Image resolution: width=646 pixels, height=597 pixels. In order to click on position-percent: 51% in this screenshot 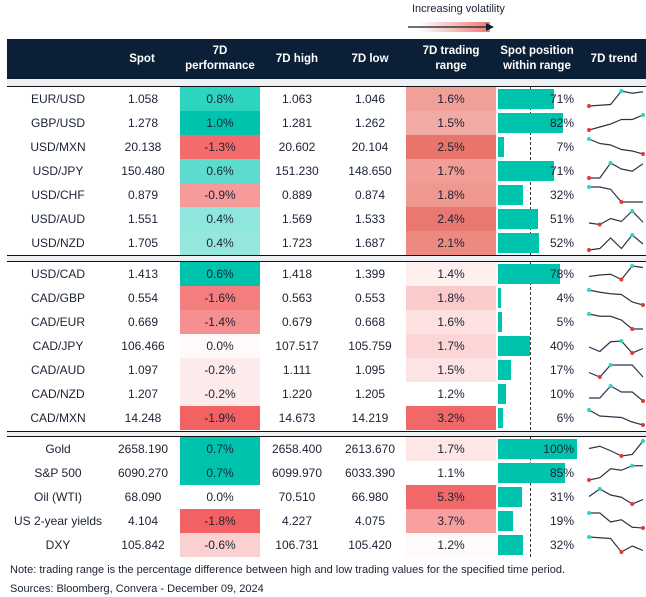, I will do `click(561, 219)`.